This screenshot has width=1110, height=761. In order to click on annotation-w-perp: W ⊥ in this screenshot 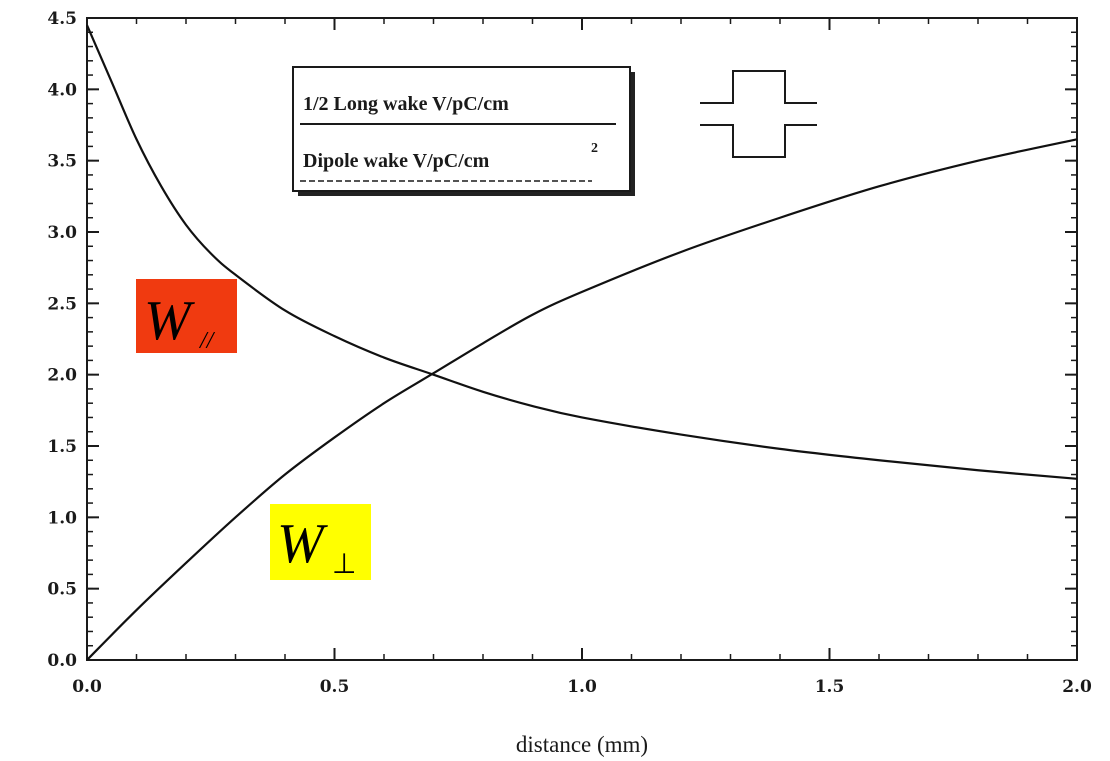, I will do `click(320, 542)`.